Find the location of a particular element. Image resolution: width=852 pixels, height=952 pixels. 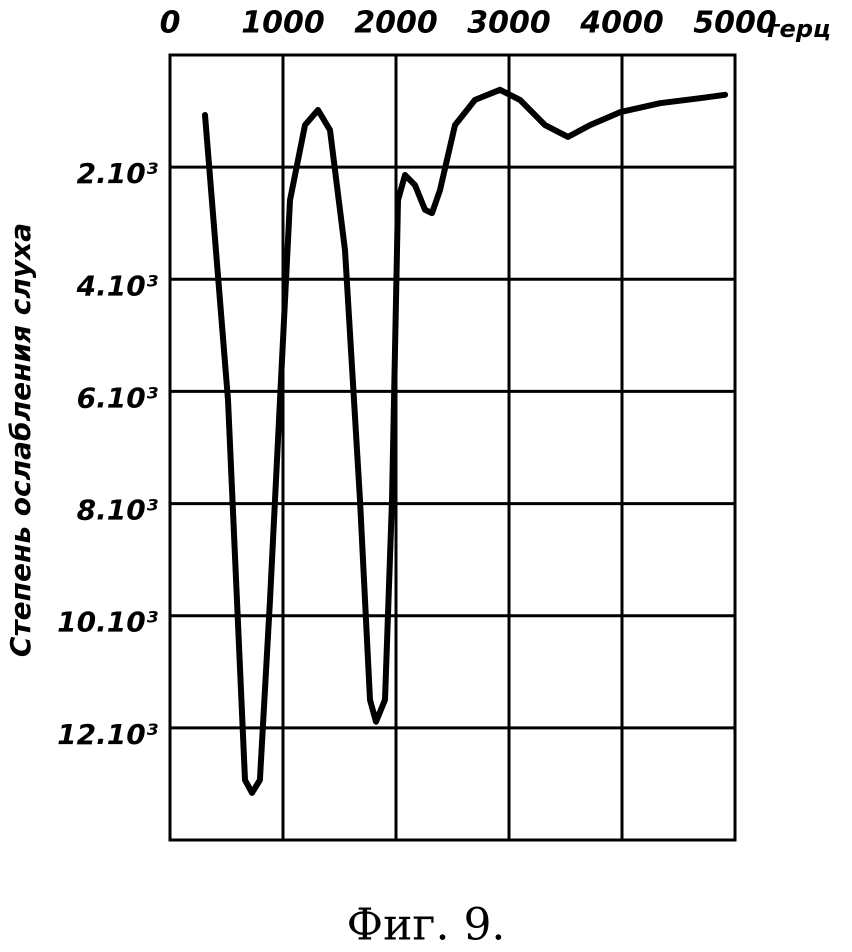

y-tick-label: 2.10³ is located at coordinates (117, 173).